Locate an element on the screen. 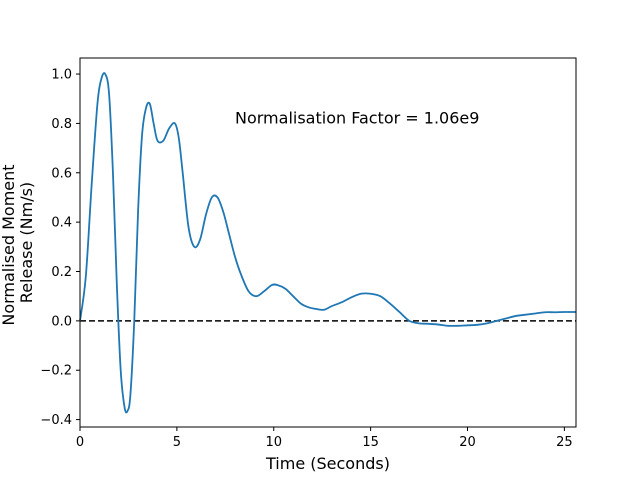  annotations: Normalisation Factor = 1.06e9 is located at coordinates (357, 117).